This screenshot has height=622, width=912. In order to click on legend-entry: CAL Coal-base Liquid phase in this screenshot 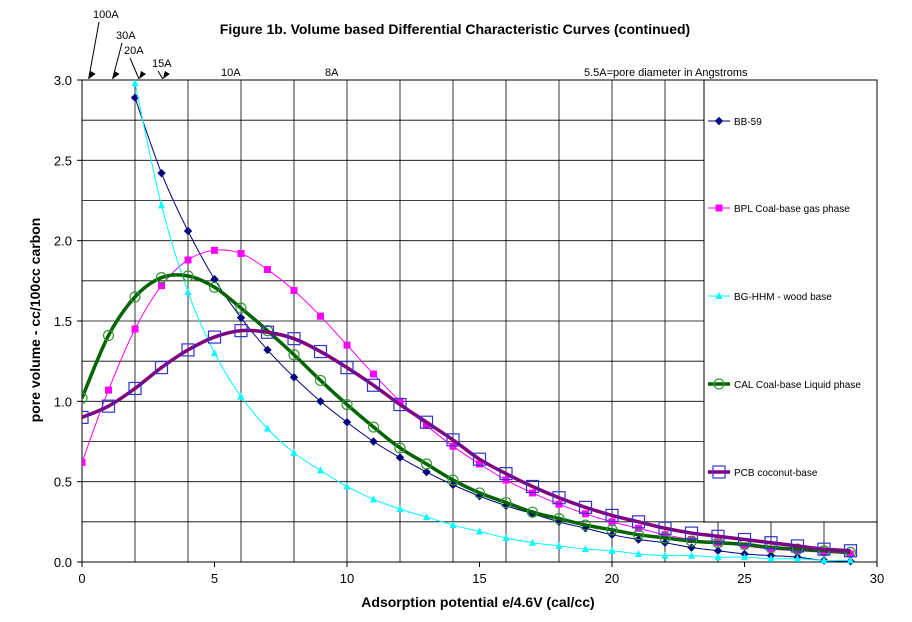, I will do `click(784, 384)`.